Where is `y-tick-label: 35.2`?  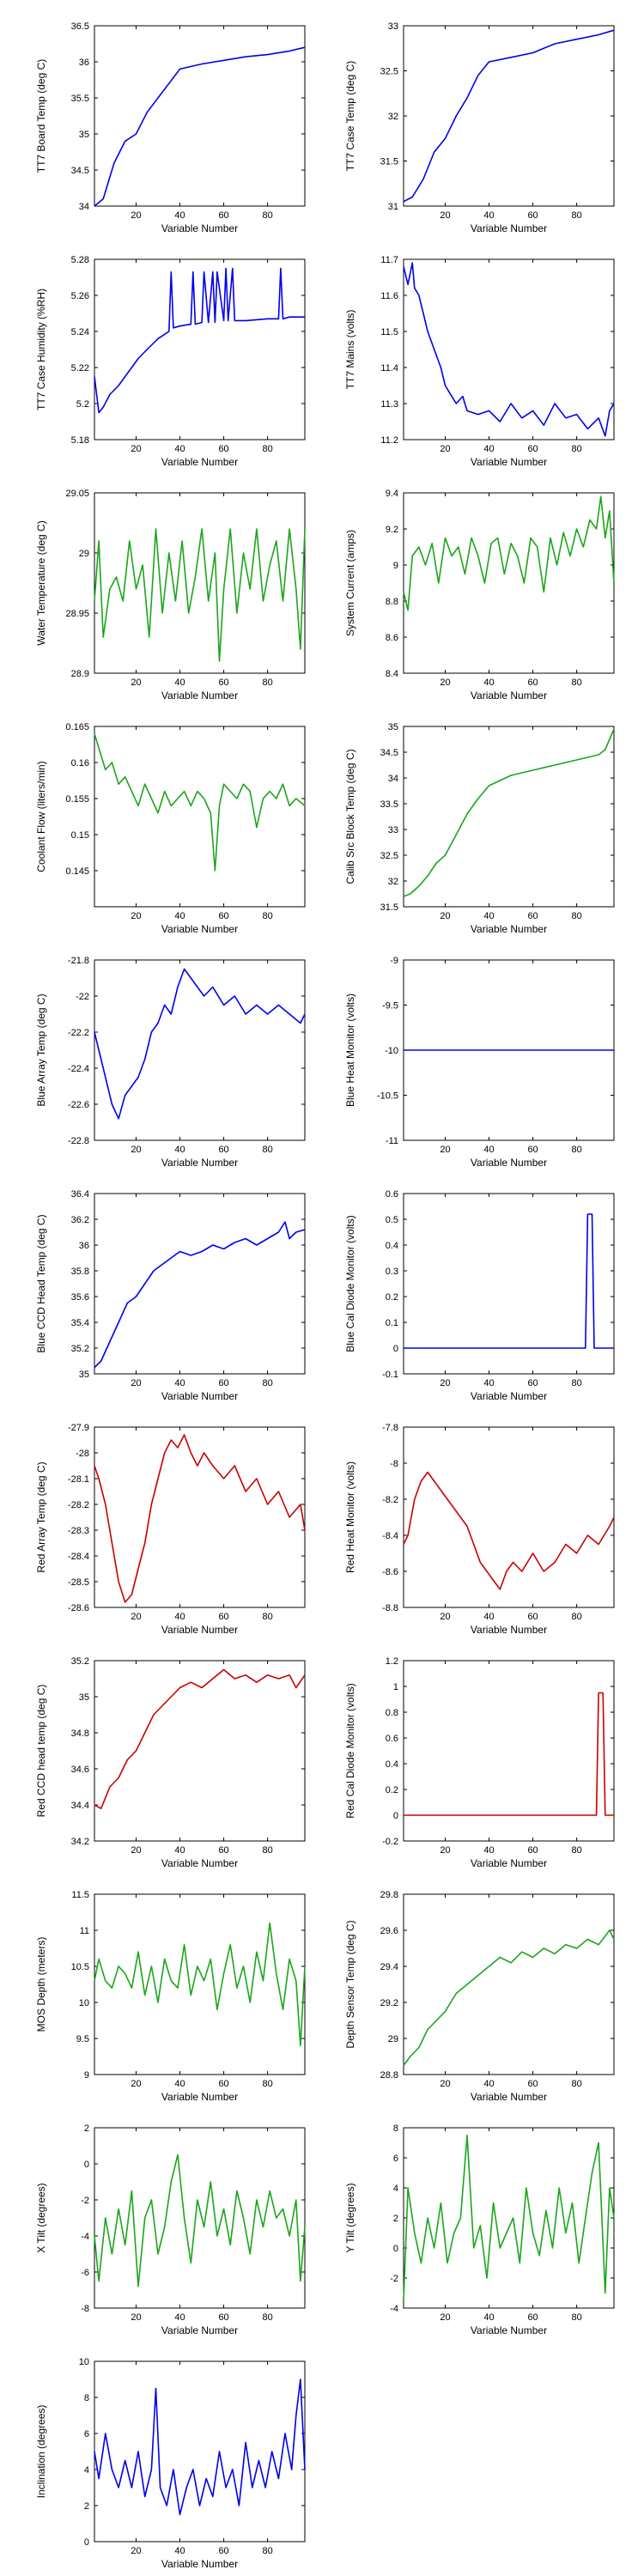
y-tick-label: 35.2 is located at coordinates (80, 1661).